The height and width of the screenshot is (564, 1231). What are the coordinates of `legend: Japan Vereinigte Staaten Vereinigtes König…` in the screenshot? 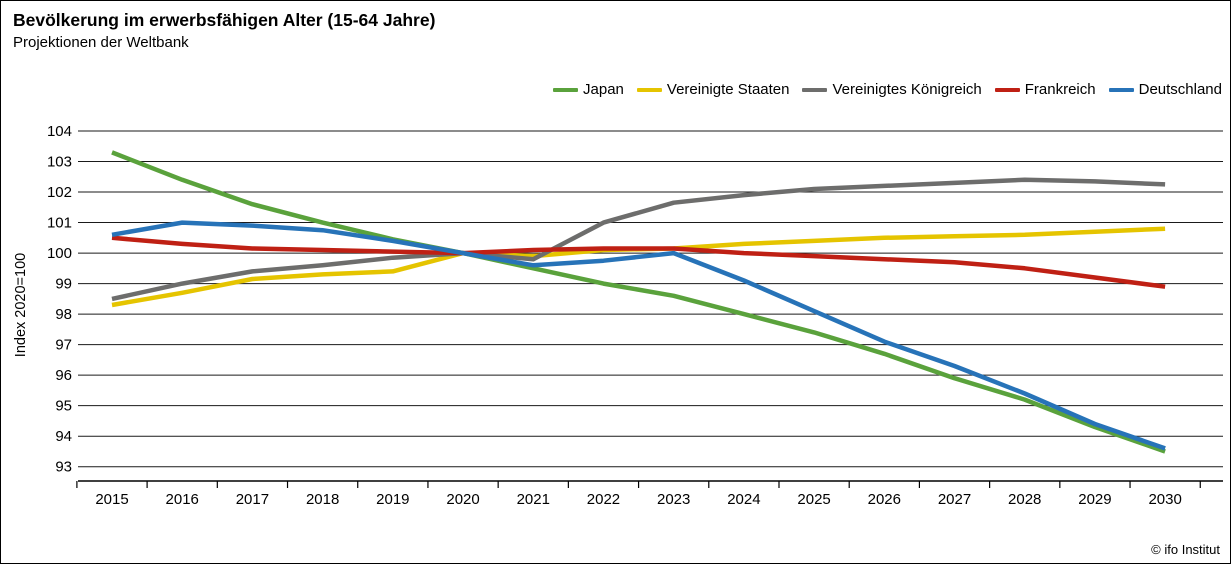 It's located at (887, 89).